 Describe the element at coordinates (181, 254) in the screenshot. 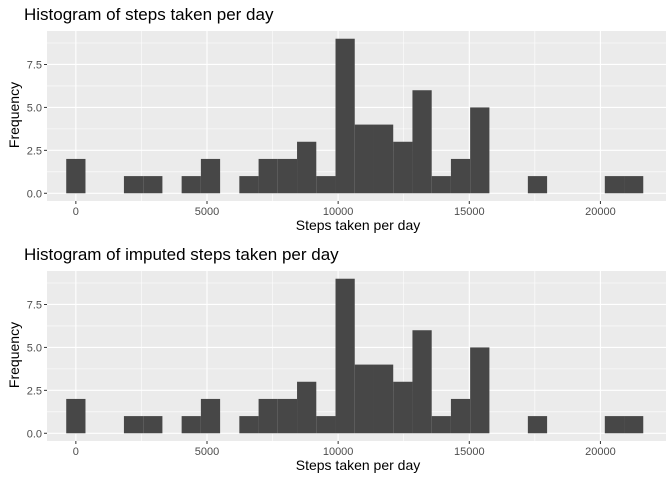

I see `chart-title: Histogram of imputed steps taken per day` at that location.